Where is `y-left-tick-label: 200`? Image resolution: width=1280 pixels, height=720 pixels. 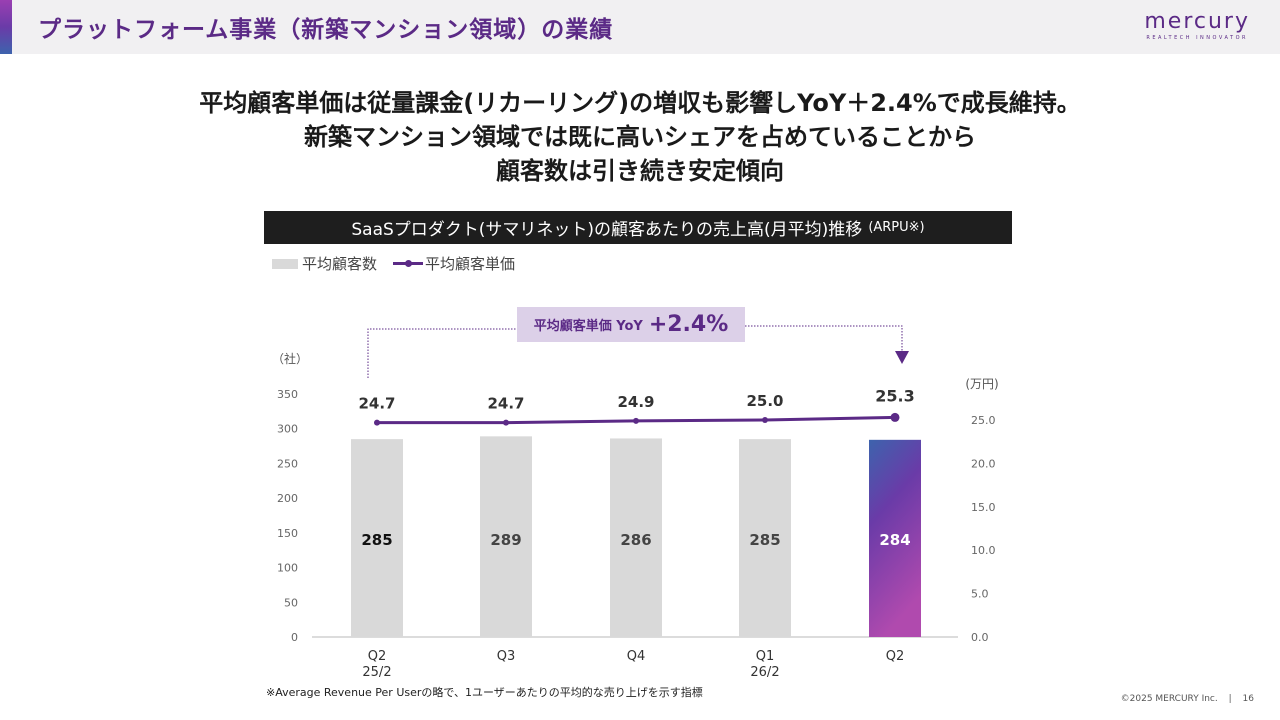
y-left-tick-label: 200 is located at coordinates (287, 498).